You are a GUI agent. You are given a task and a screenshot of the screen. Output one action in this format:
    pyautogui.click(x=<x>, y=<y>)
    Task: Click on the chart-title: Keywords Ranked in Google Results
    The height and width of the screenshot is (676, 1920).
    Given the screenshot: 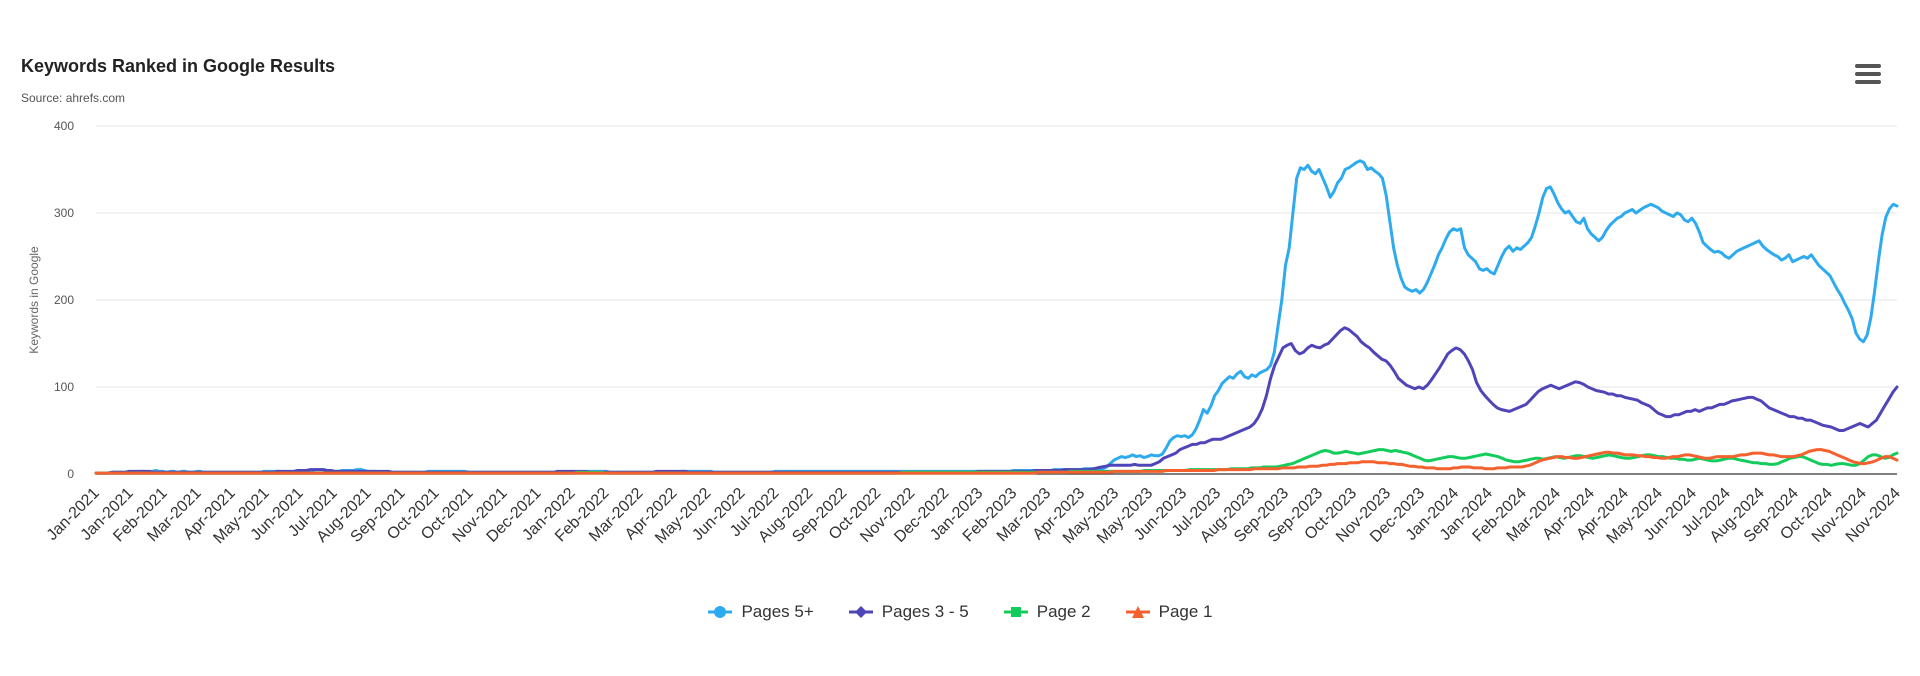 What is the action you would take?
    pyautogui.click(x=178, y=66)
    